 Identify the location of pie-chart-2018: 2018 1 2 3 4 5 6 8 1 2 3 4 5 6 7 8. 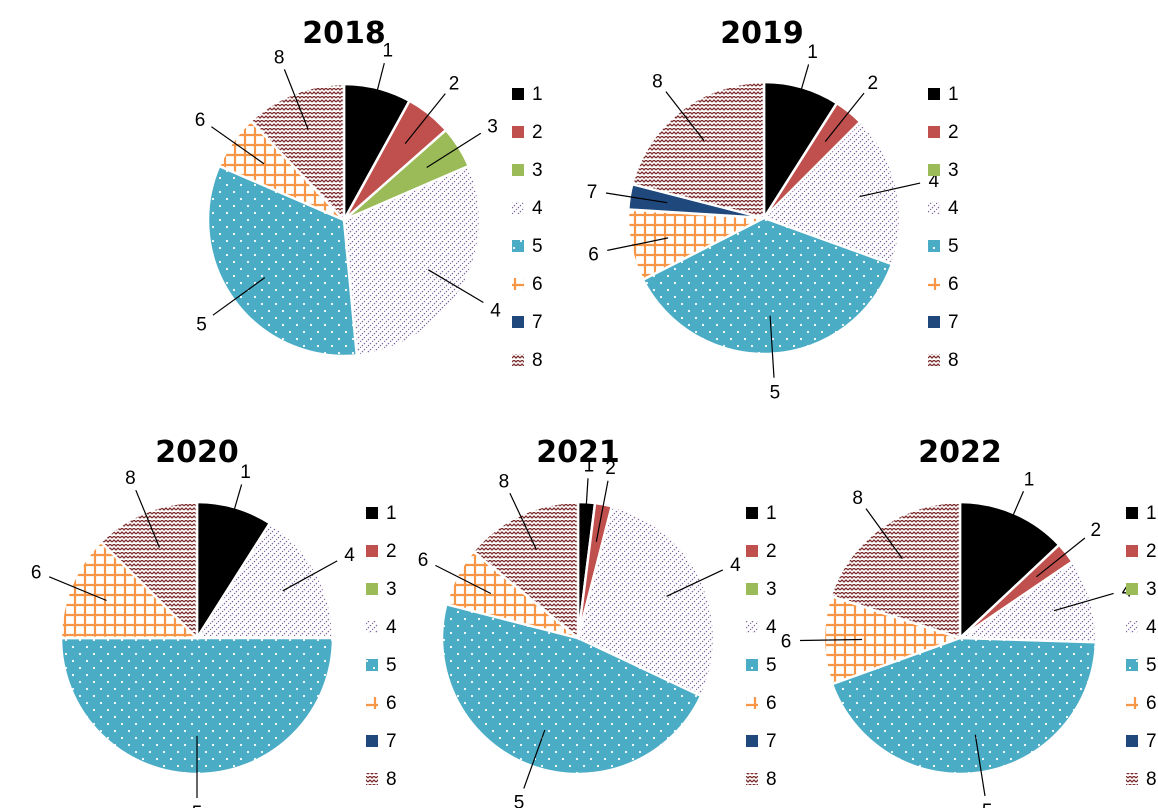
(369, 193).